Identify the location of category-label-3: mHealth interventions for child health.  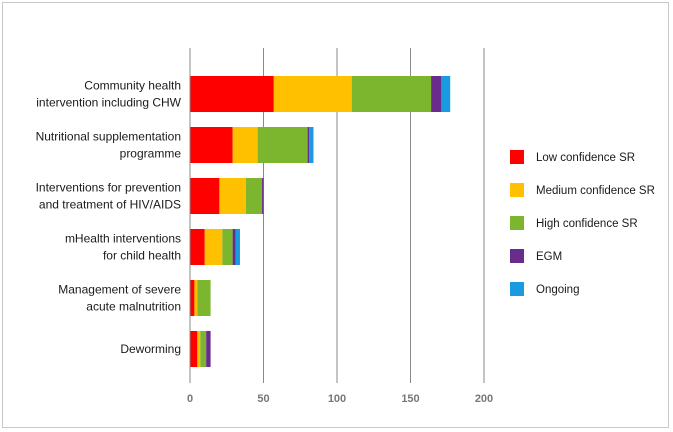
(123, 247).